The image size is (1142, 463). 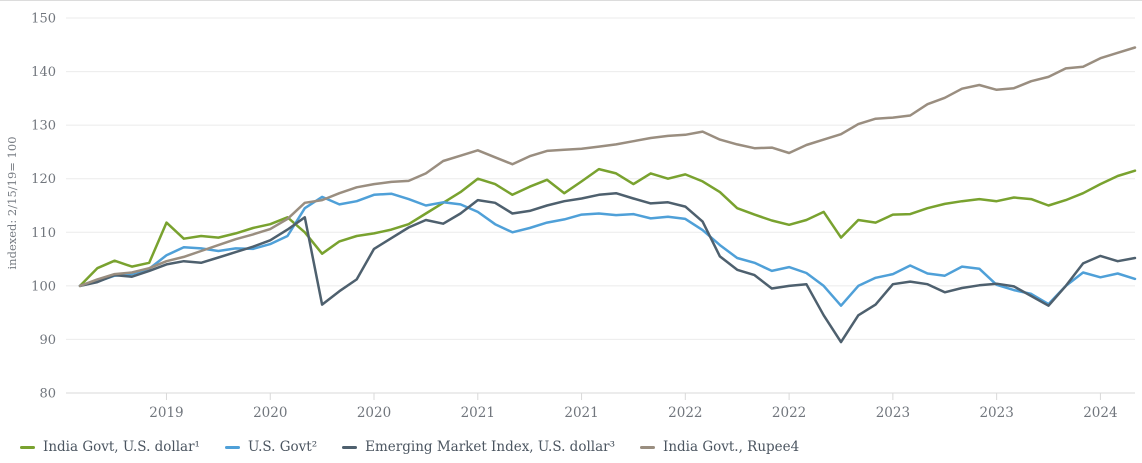 What do you see at coordinates (43, 233) in the screenshot?
I see `y-tick-label: 110` at bounding box center [43, 233].